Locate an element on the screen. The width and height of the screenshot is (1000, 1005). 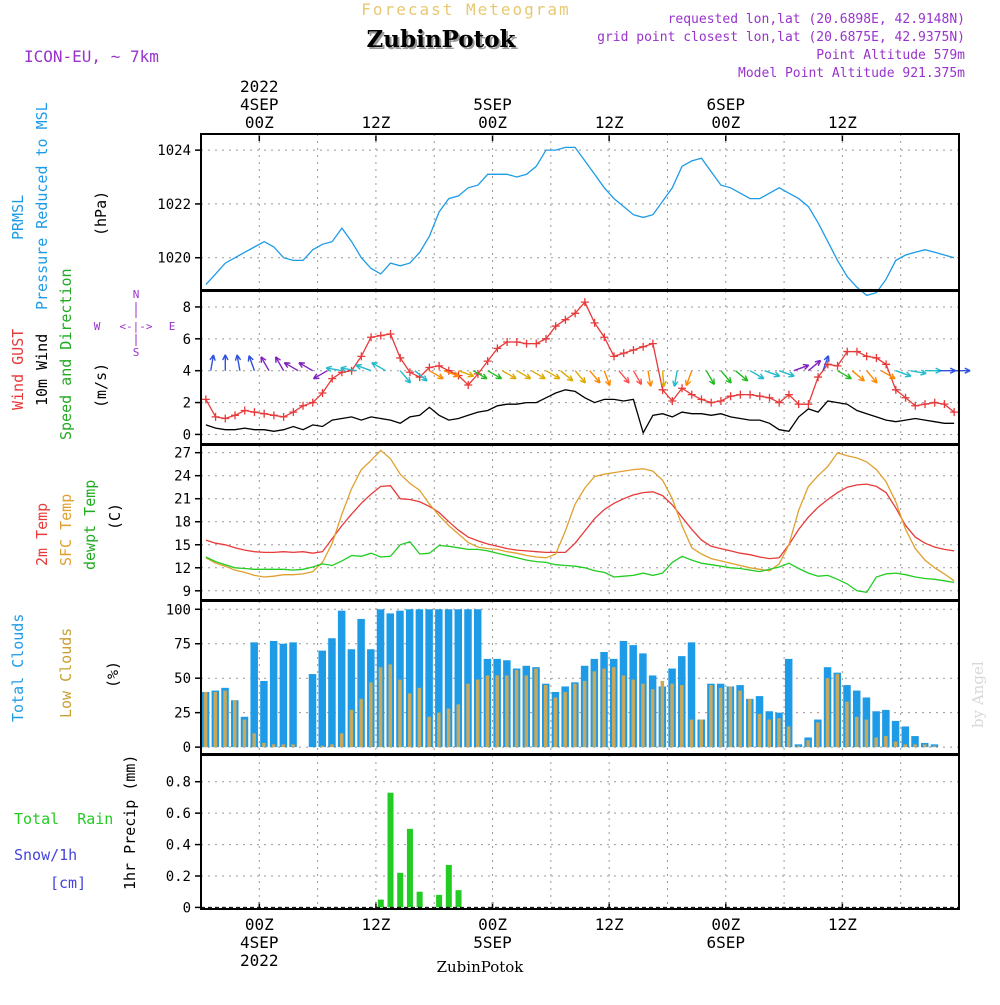
y-tick-label: 0.4 is located at coordinates (178, 846).